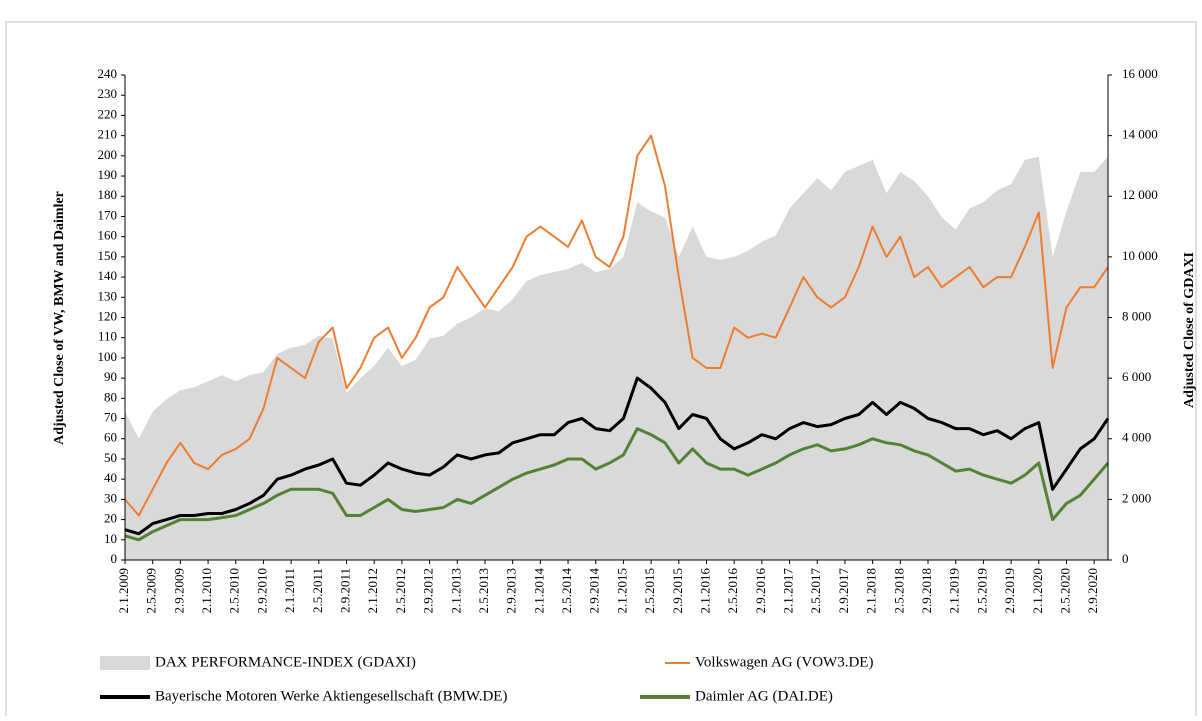 The height and width of the screenshot is (721, 1202). Describe the element at coordinates (511, 591) in the screenshot. I see `x-tick-label: 2.9.2013` at that location.